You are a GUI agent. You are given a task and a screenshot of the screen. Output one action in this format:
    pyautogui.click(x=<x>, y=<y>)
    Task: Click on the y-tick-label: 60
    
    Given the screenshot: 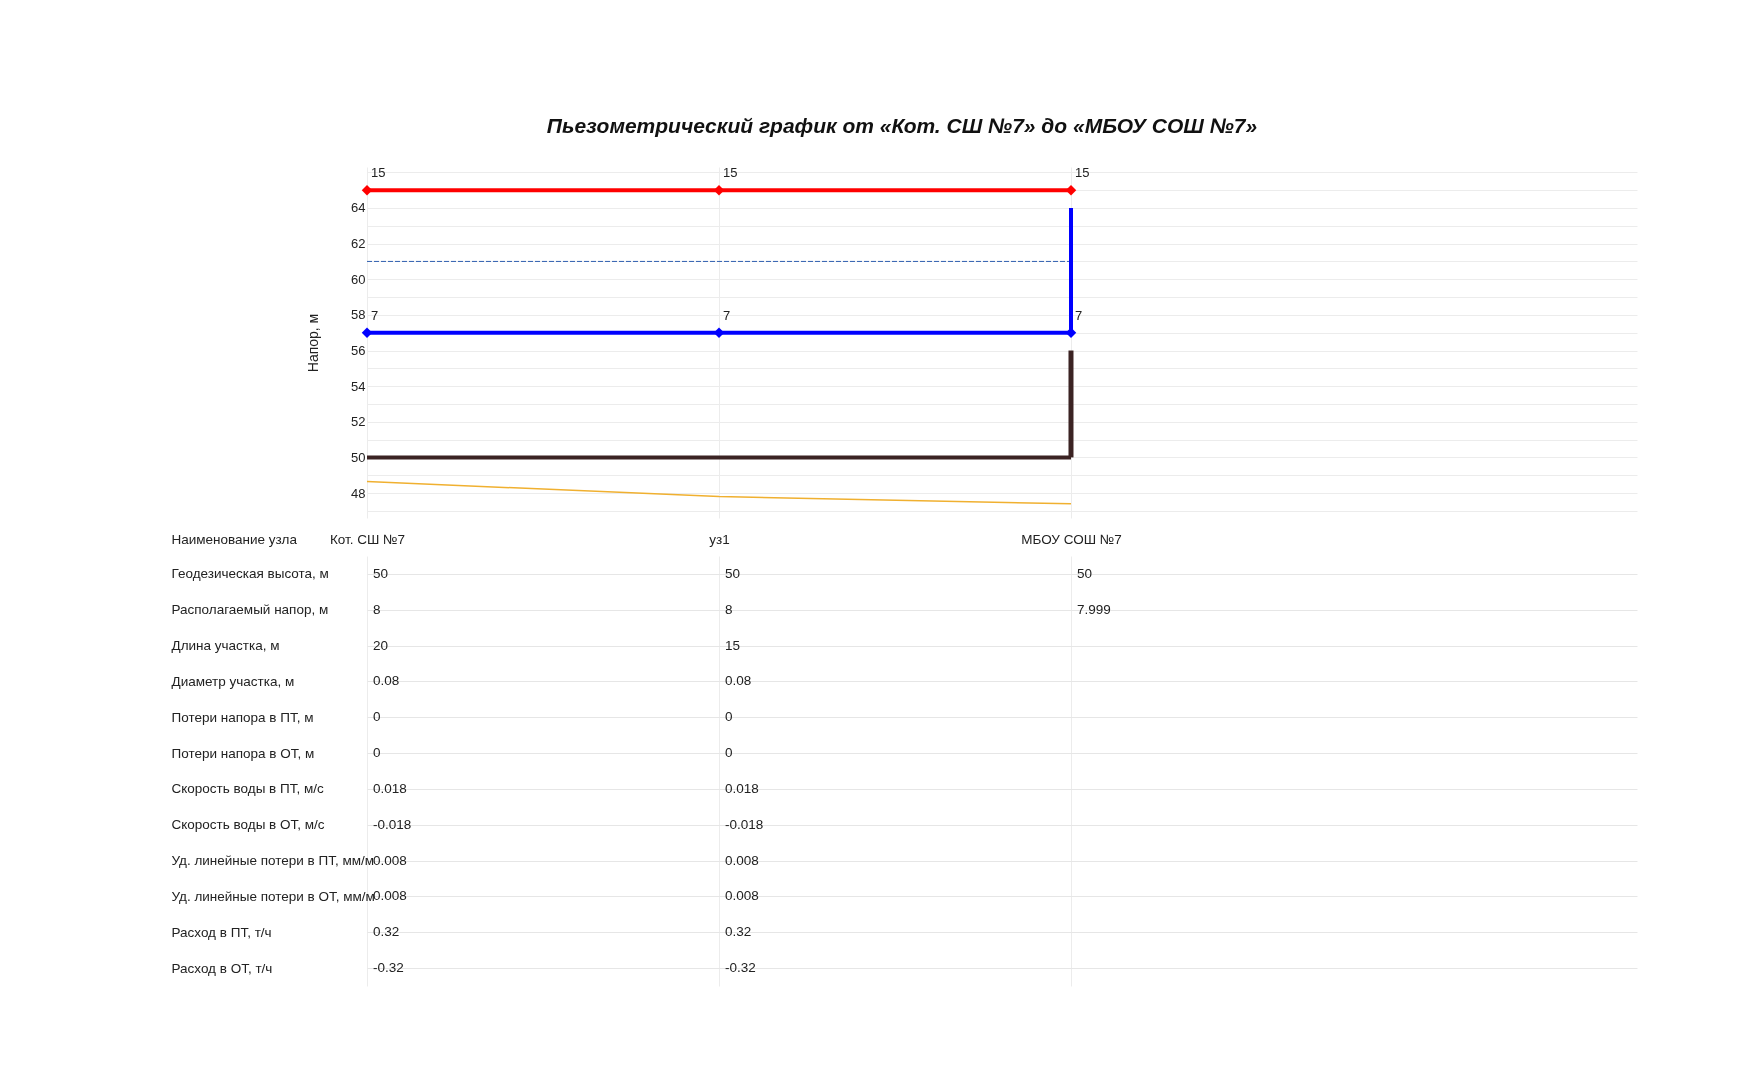 What is the action you would take?
    pyautogui.click(x=358, y=279)
    